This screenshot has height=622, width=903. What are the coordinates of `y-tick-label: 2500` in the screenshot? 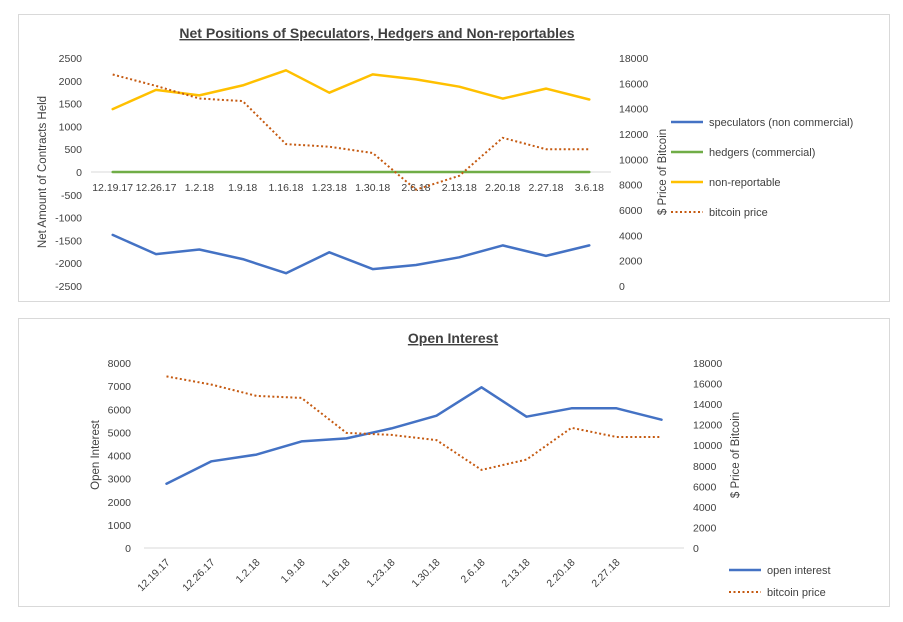 It's located at (71, 59).